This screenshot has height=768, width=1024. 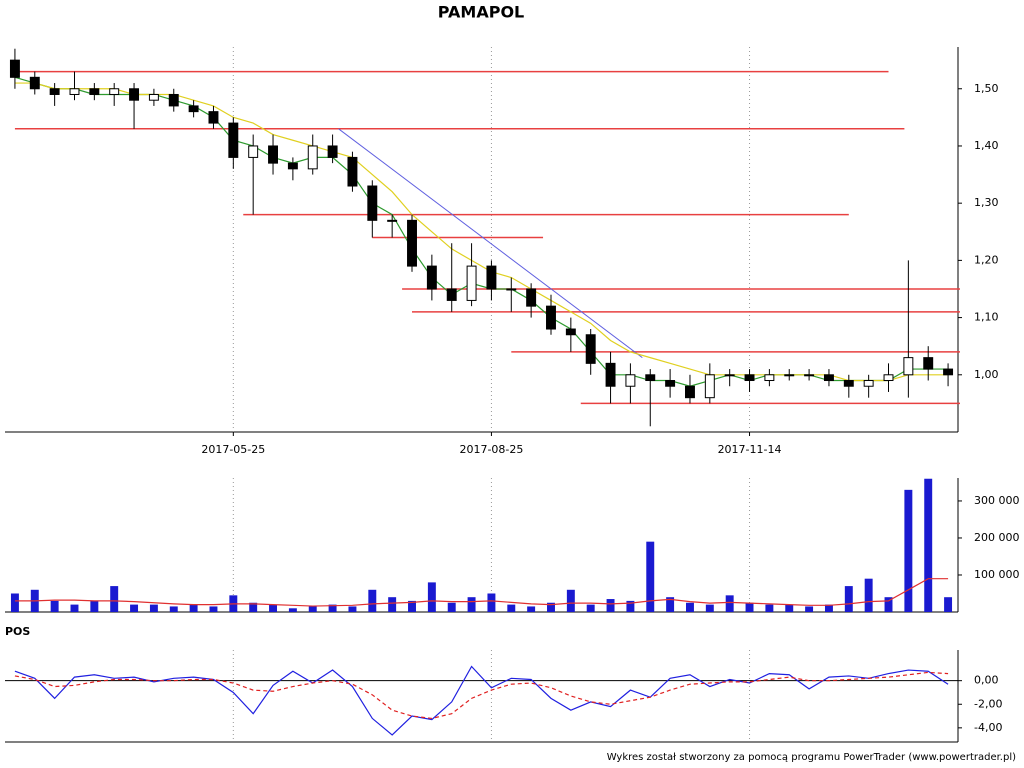 I want to click on y-tick-label: 100 000, so click(x=997, y=574).